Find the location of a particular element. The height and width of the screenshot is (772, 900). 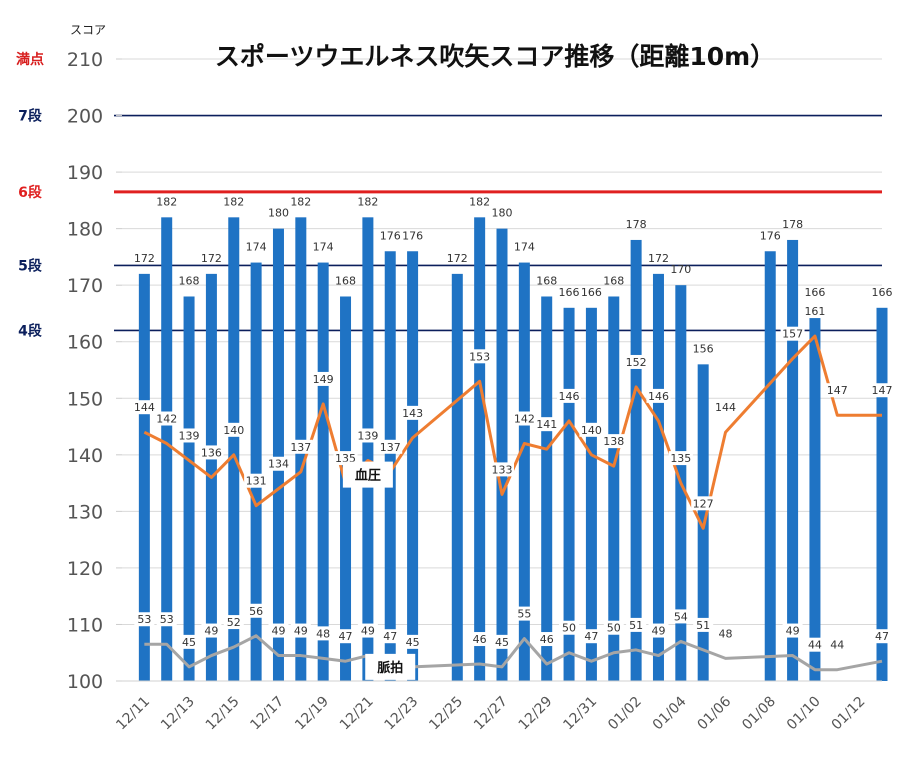

x-tick-label: 01/02 is located at coordinates (625, 714).